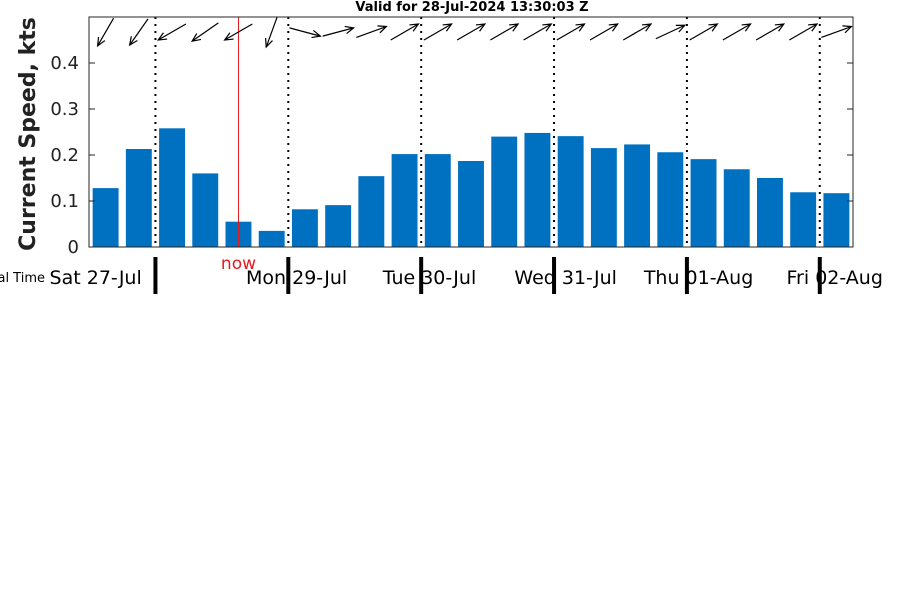 This screenshot has height=600, width=900. Describe the element at coordinates (565, 278) in the screenshot. I see `day-label: Wed 31-Jul` at that location.